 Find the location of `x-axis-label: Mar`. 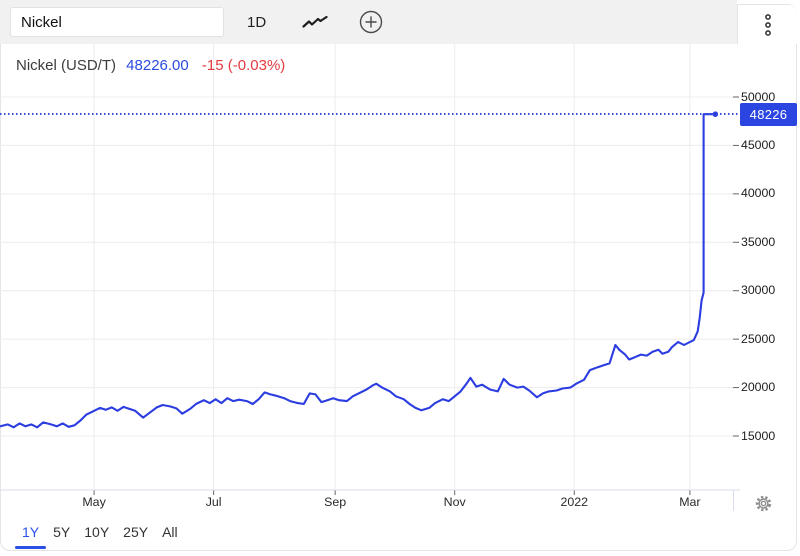

x-axis-label: Mar is located at coordinates (690, 502).